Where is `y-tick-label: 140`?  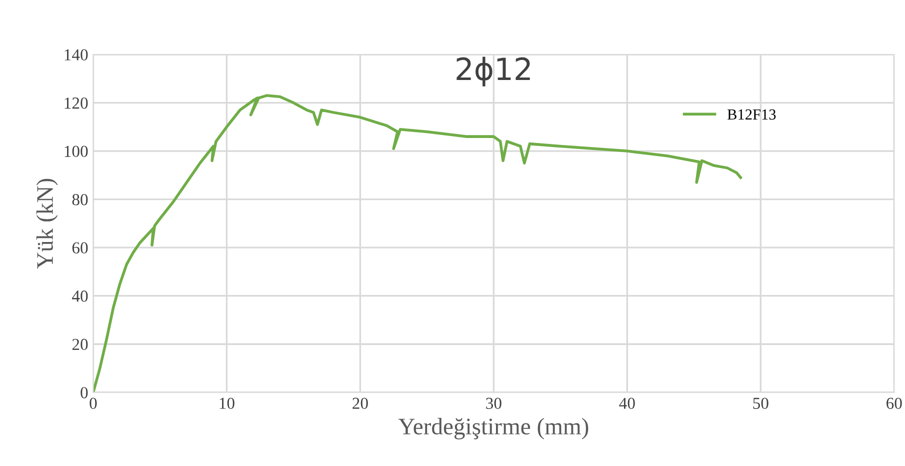
y-tick-label: 140 is located at coordinates (76, 54).